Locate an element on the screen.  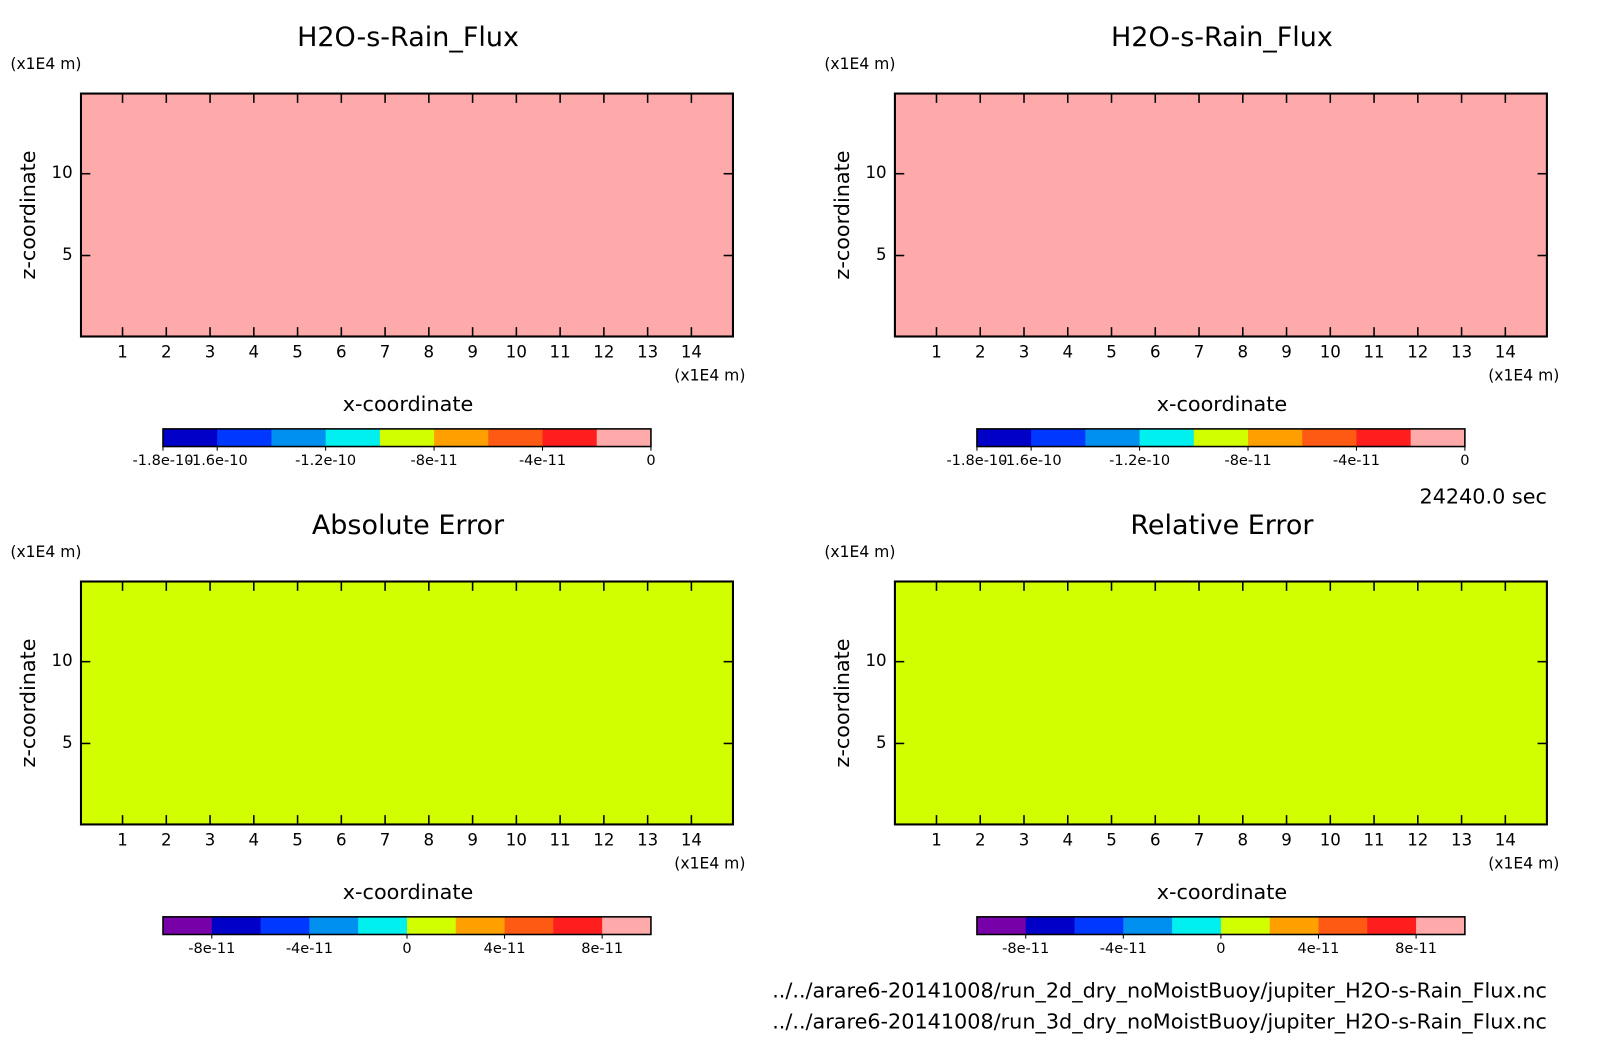
colorbar-tick-label: 4e-11 is located at coordinates (1319, 949).